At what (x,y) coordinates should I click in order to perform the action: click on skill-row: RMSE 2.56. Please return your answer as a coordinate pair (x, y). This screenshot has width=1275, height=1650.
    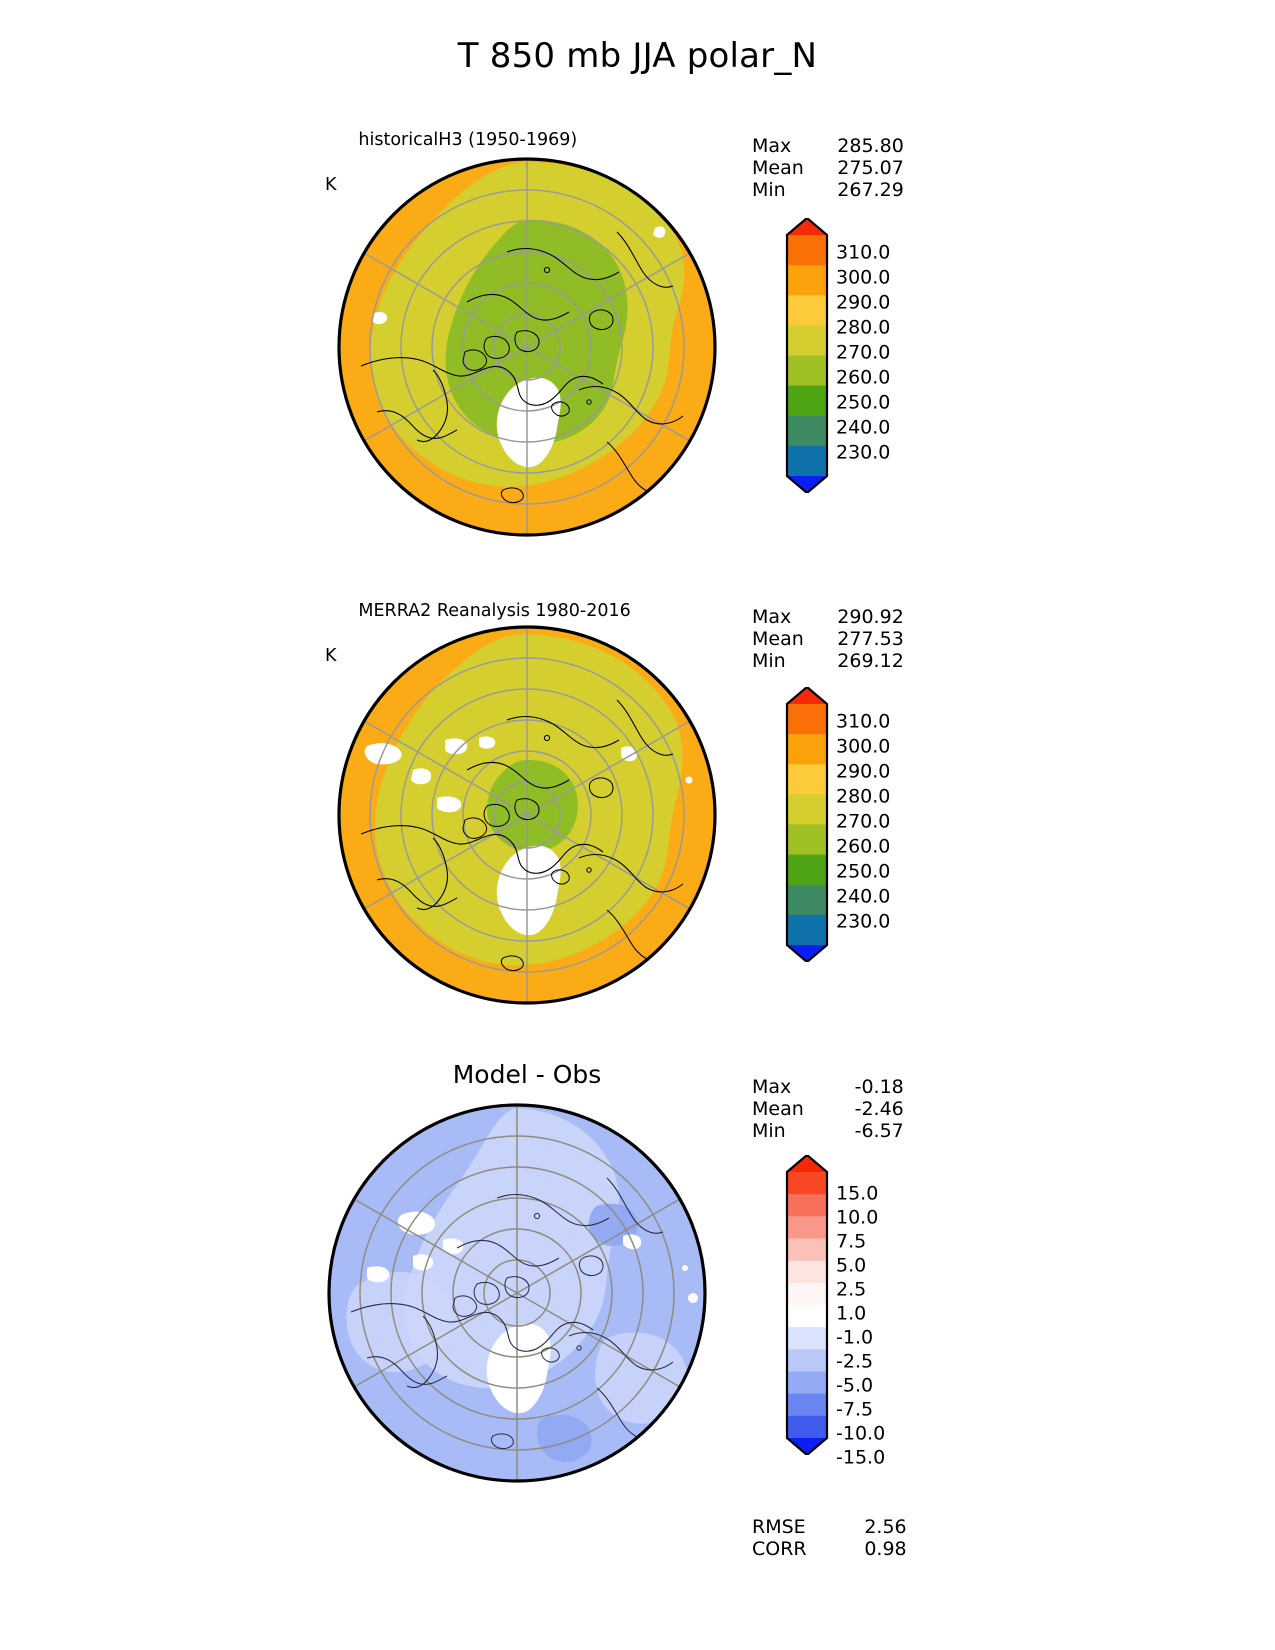
    Looking at the image, I should click on (829, 1527).